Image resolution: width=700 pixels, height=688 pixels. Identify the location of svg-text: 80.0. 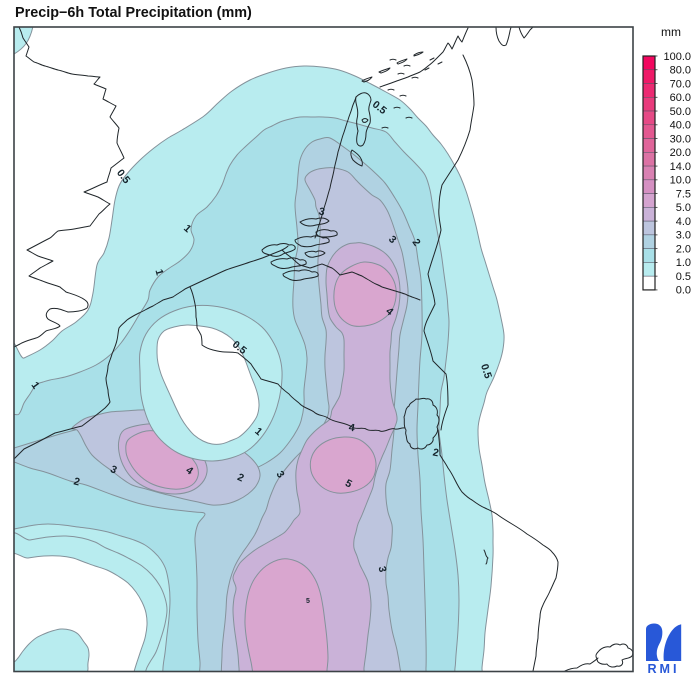
(680, 71).